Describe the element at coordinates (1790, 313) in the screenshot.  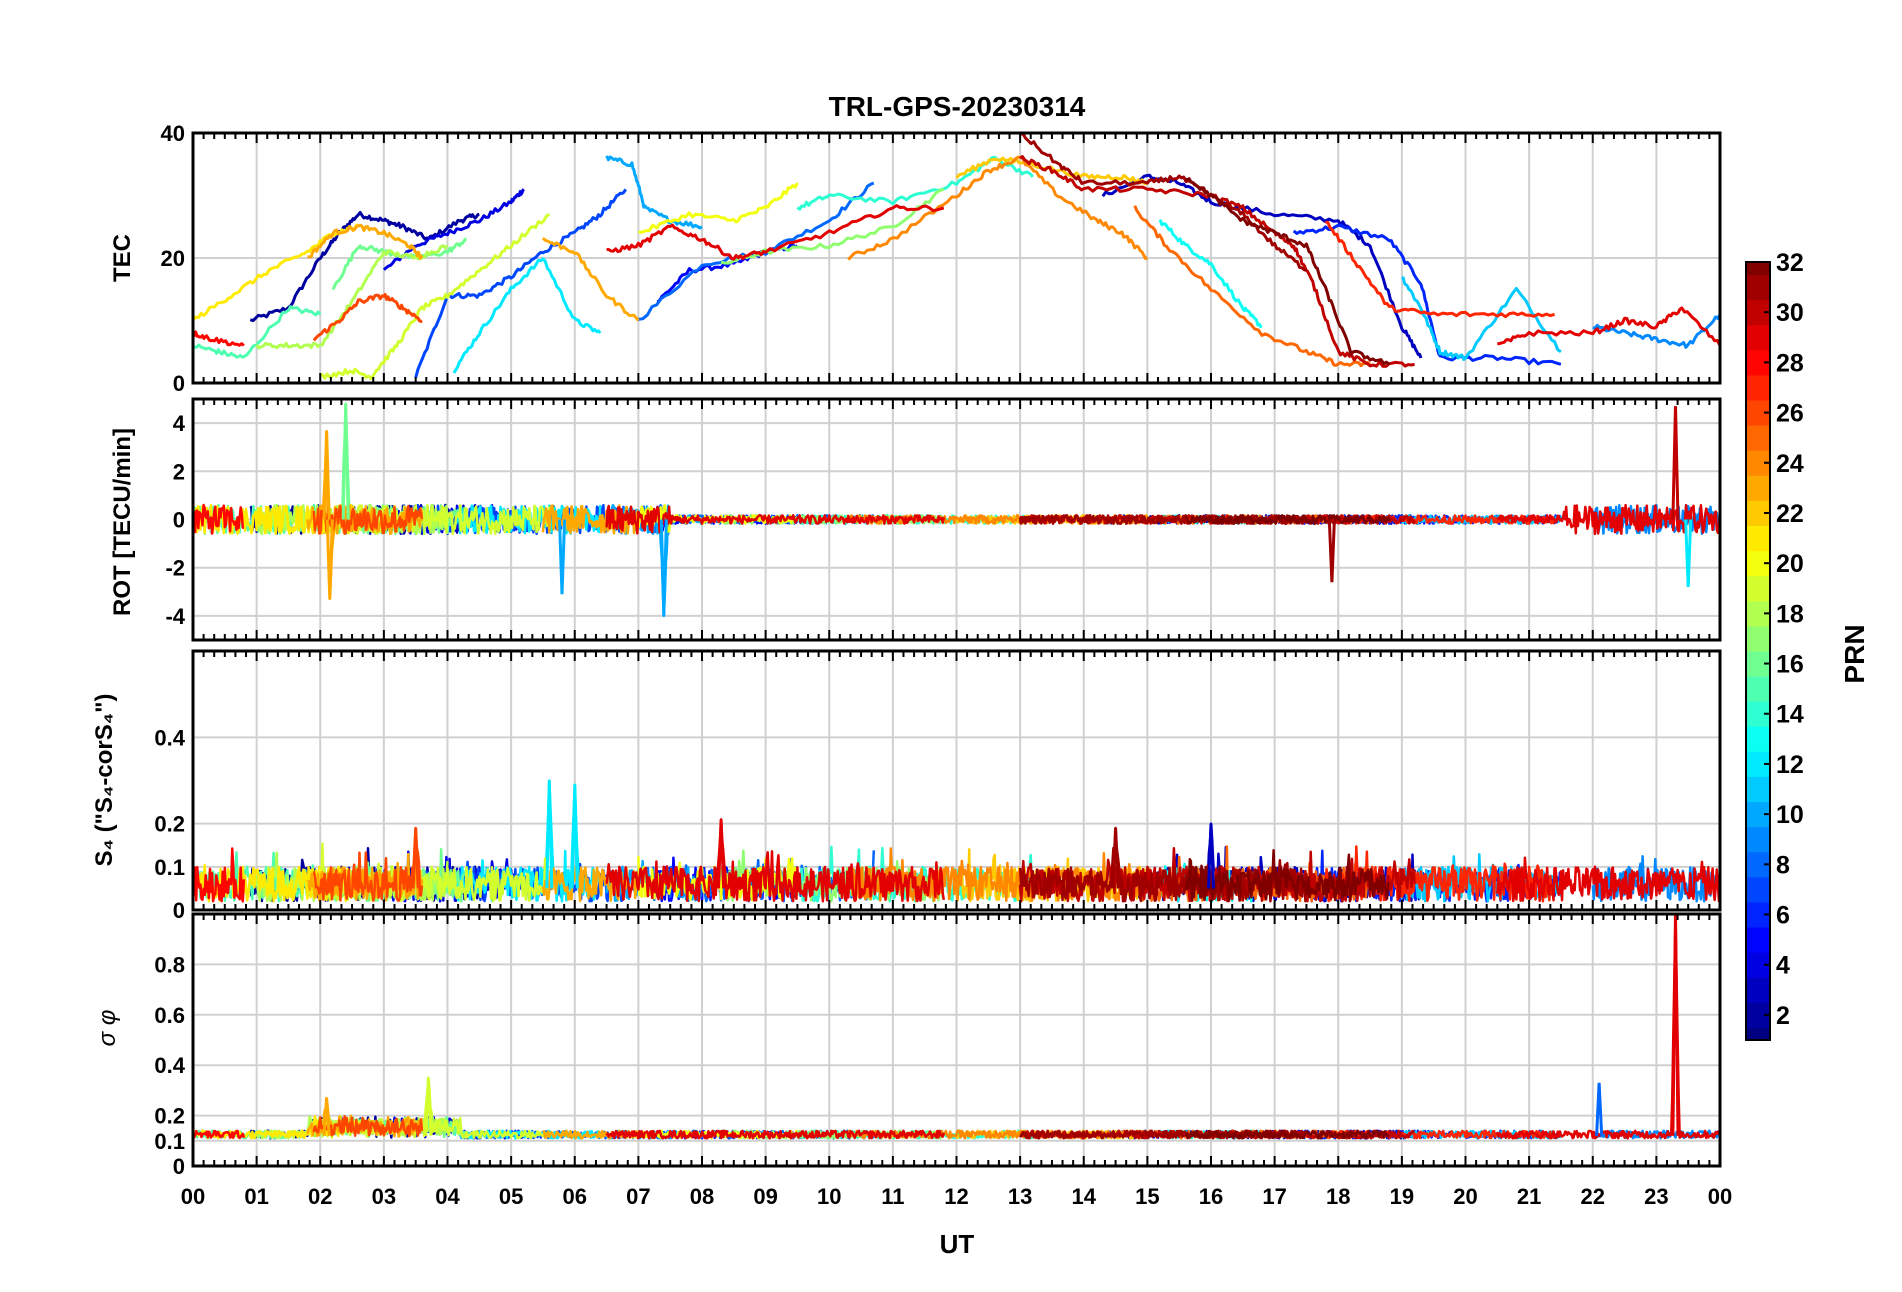
I see `colorbar-tick-label: 30` at that location.